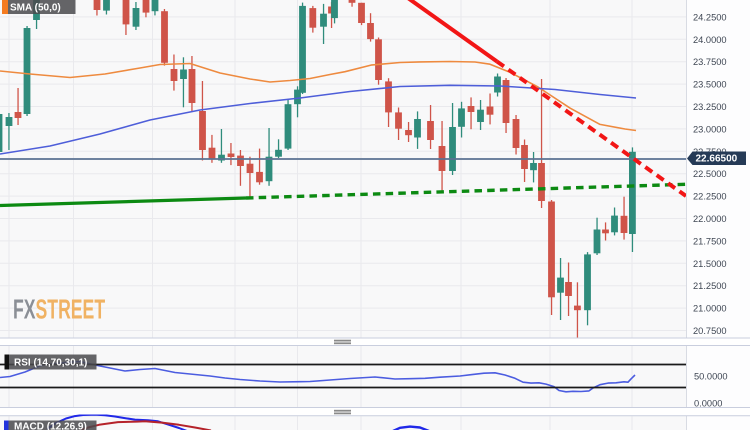 The height and width of the screenshot is (435, 750). Describe the element at coordinates (710, 219) in the screenshot. I see `svg-text: 22.0000` at that location.